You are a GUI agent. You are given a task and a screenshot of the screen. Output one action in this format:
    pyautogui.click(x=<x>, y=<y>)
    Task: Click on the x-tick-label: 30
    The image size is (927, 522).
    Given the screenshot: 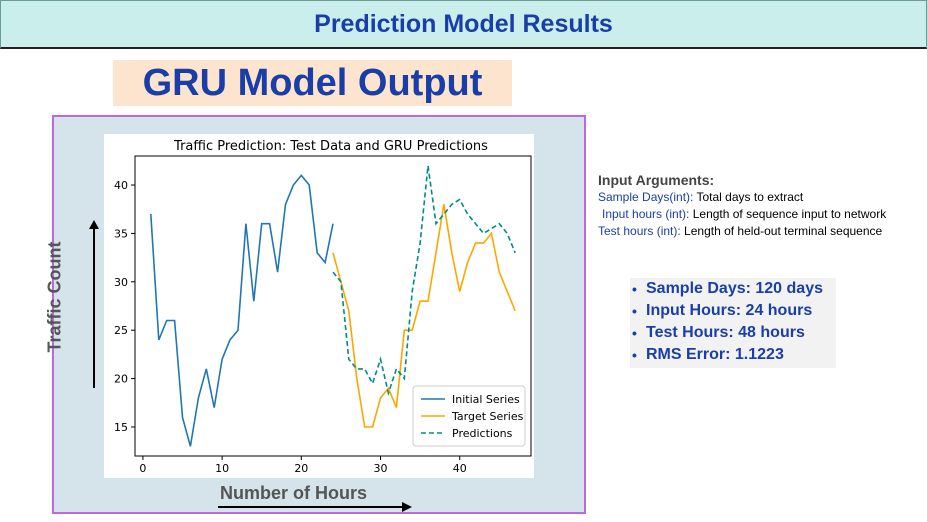 What is the action you would take?
    pyautogui.click(x=381, y=468)
    